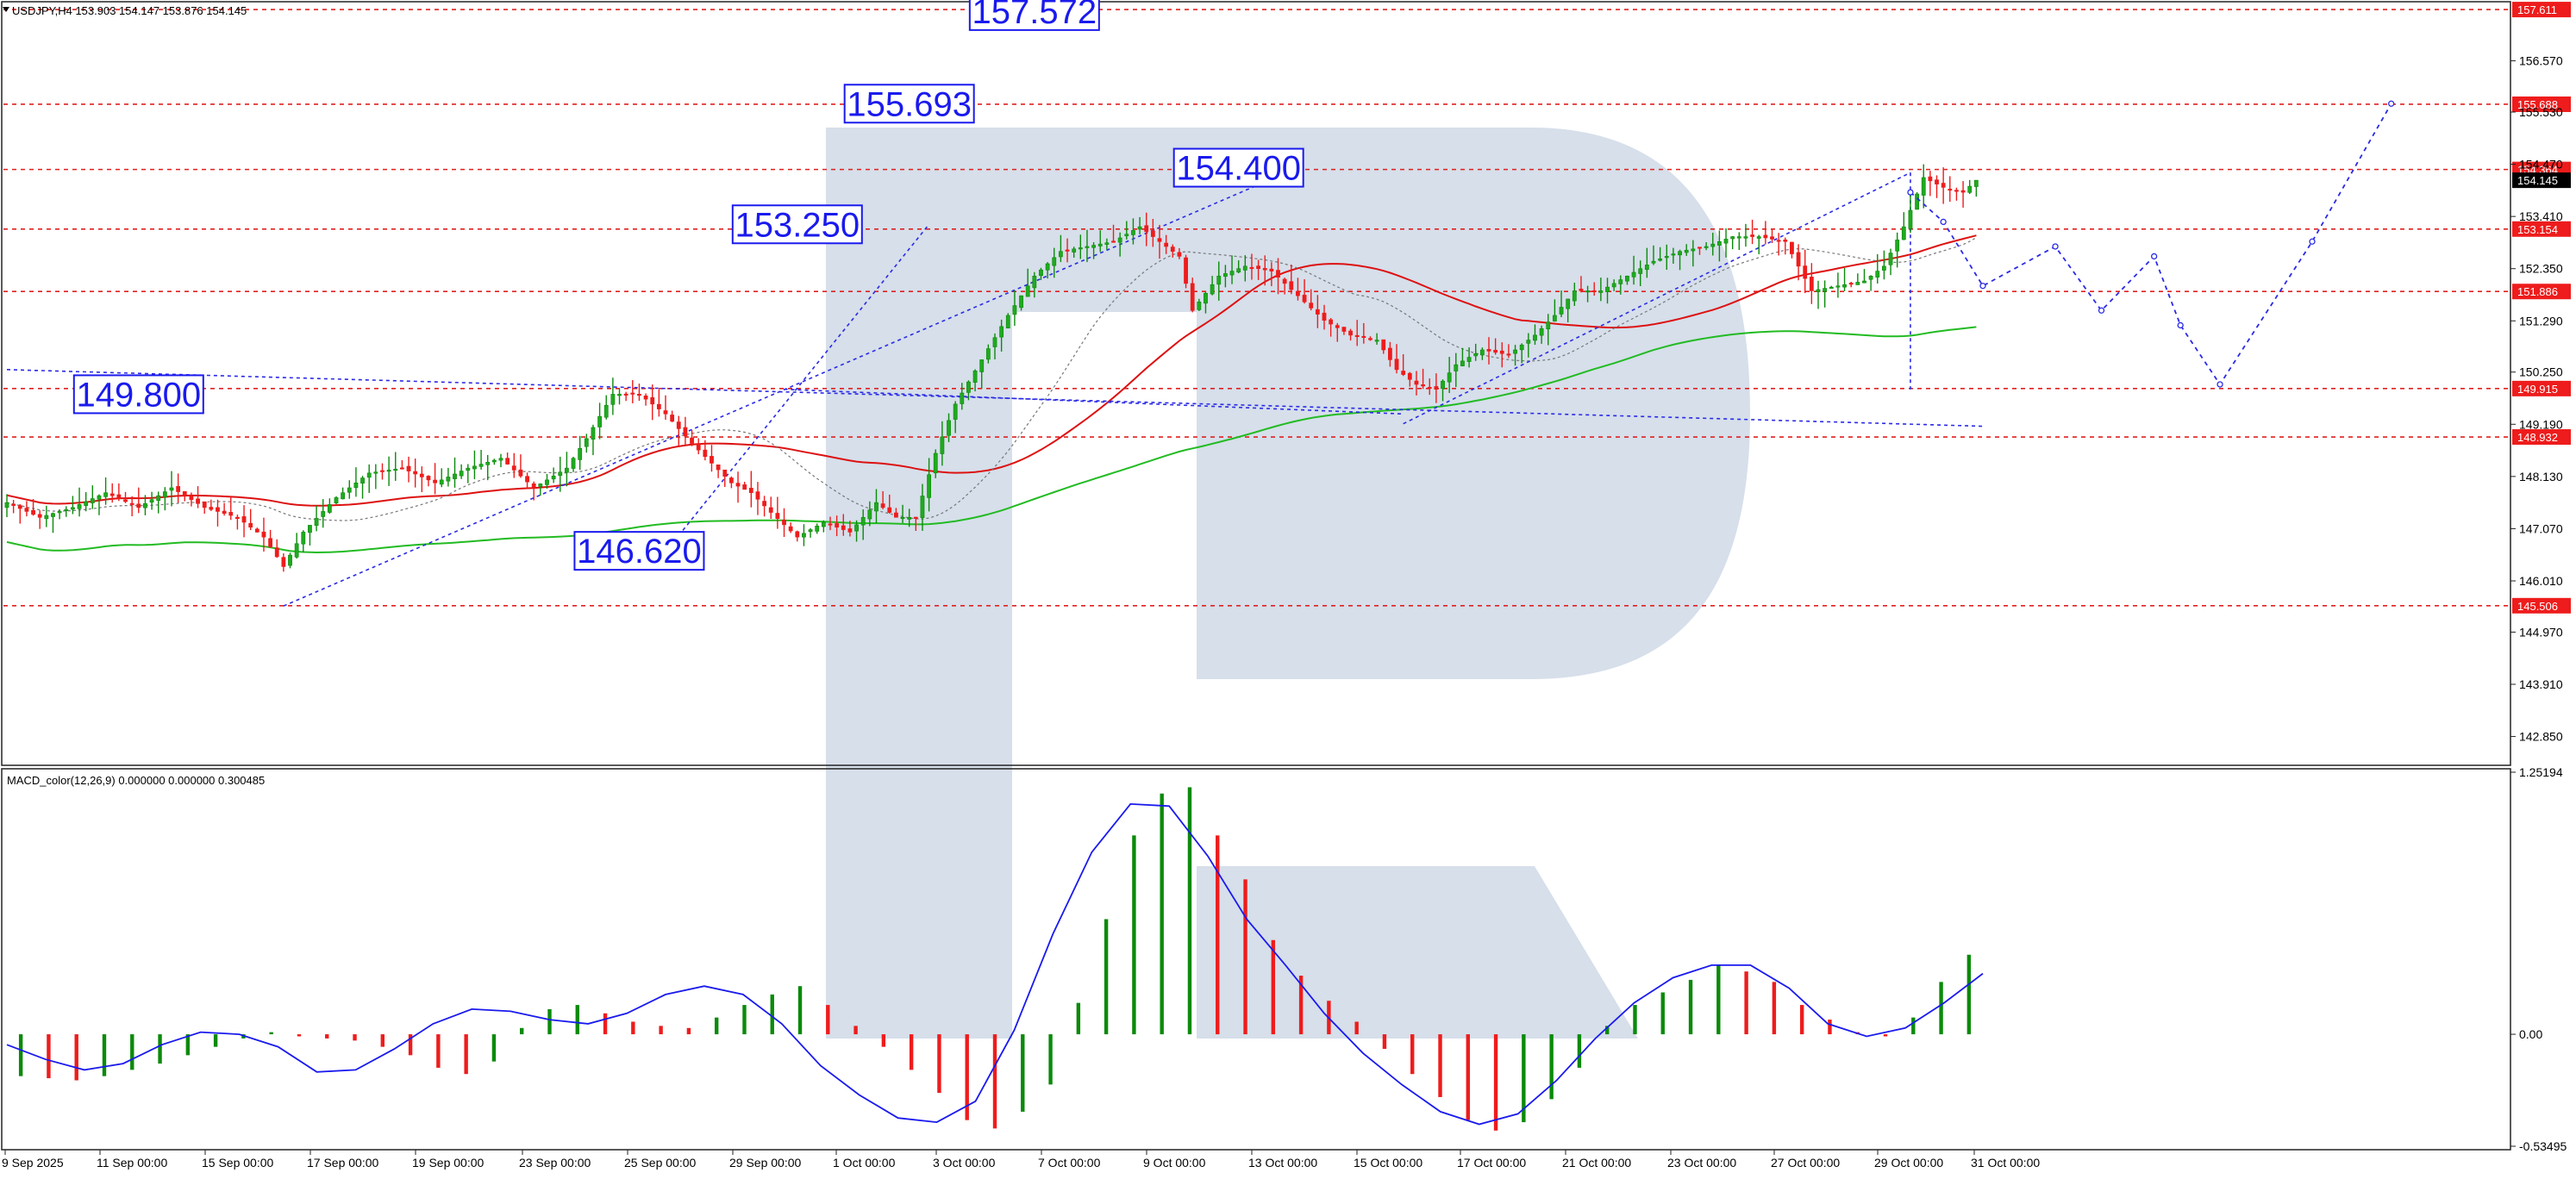  What do you see at coordinates (2541, 581) in the screenshot?
I see `price-axis-tick-label: 146.010` at bounding box center [2541, 581].